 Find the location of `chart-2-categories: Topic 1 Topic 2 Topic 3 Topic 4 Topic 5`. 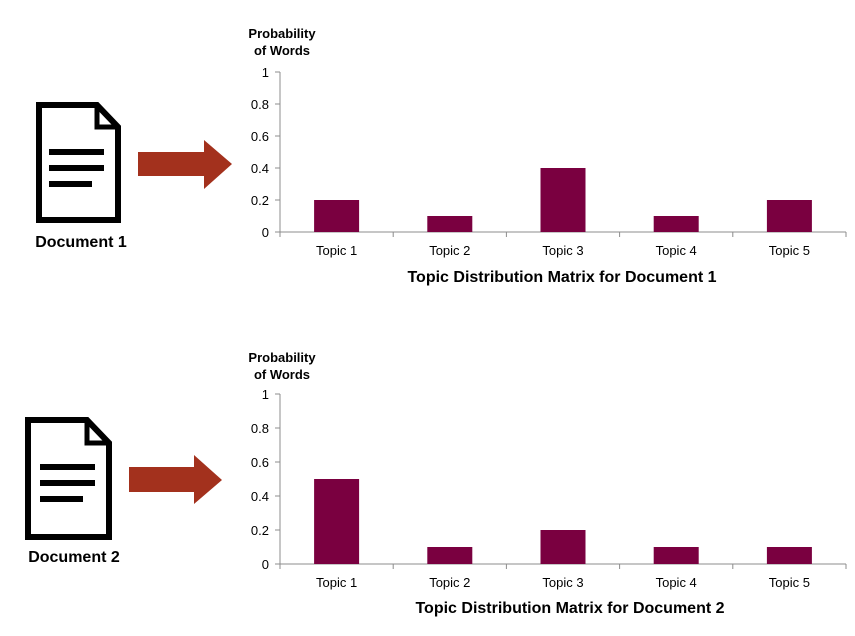

chart-2-categories: Topic 1 Topic 2 Topic 3 Topic 4 Topic 5 is located at coordinates (563, 577).